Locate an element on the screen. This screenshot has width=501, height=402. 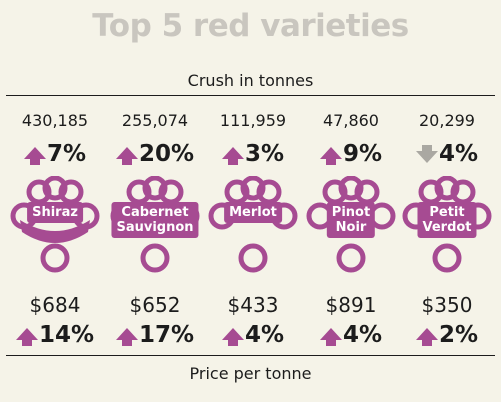
variety-column-pinot-noir: 47,860 9% Pinot Noir $891 4% is located at coordinates (351, 231).